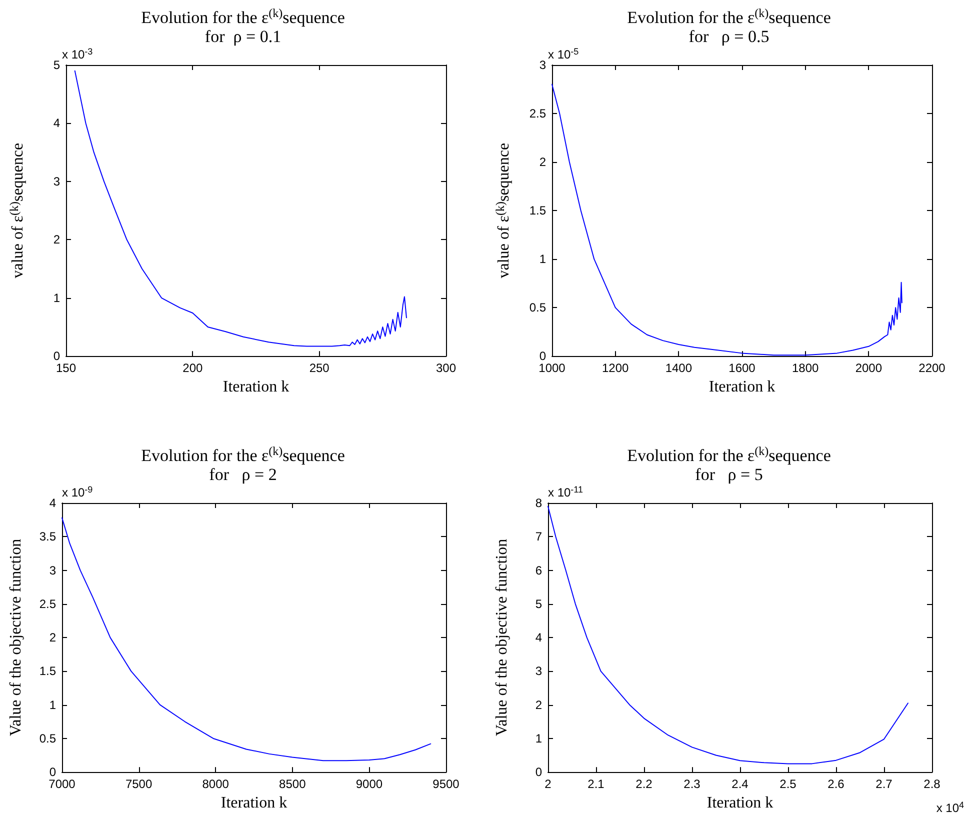 The height and width of the screenshot is (816, 972). I want to click on chart-subtitle: for ρ = 5, so click(729, 474).